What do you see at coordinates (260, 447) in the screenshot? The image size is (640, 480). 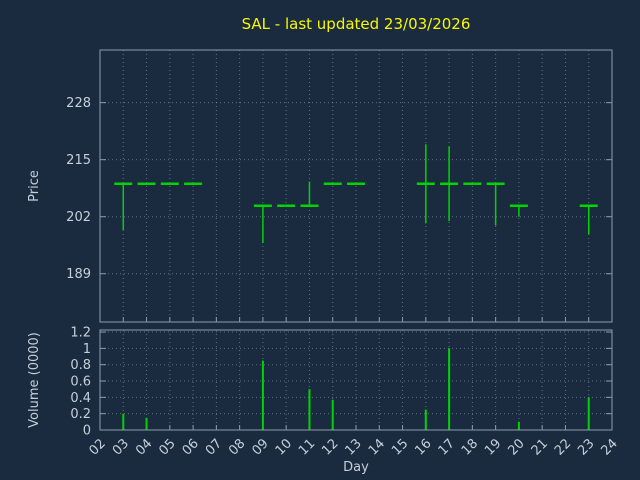 I see `x-tick-label: 09` at bounding box center [260, 447].